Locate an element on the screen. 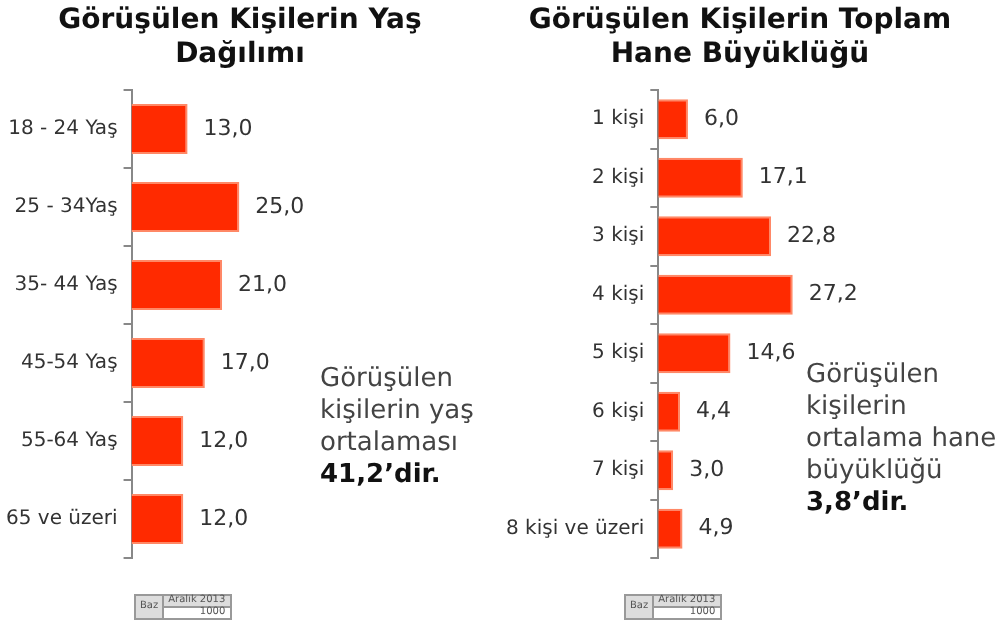 The width and height of the screenshot is (1000, 630). text: Görüşülen kişilerin ortalama hane büyüklüğü 3,8’dir. is located at coordinates (902, 440).